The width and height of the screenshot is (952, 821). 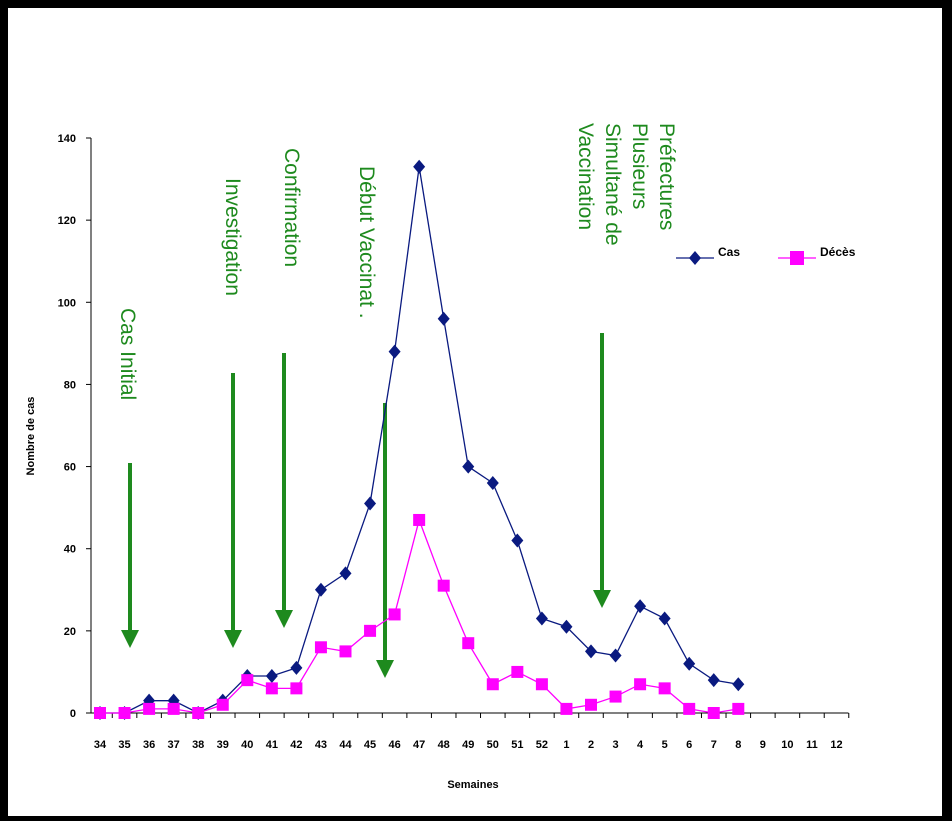 What do you see at coordinates (812, 745) in the screenshot?
I see `x-tick-label: 11` at bounding box center [812, 745].